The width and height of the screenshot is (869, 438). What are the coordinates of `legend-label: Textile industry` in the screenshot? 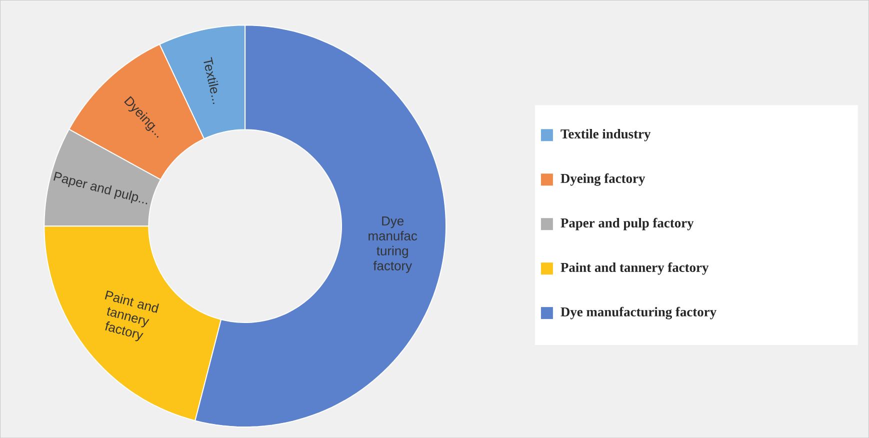 It's located at (605, 135).